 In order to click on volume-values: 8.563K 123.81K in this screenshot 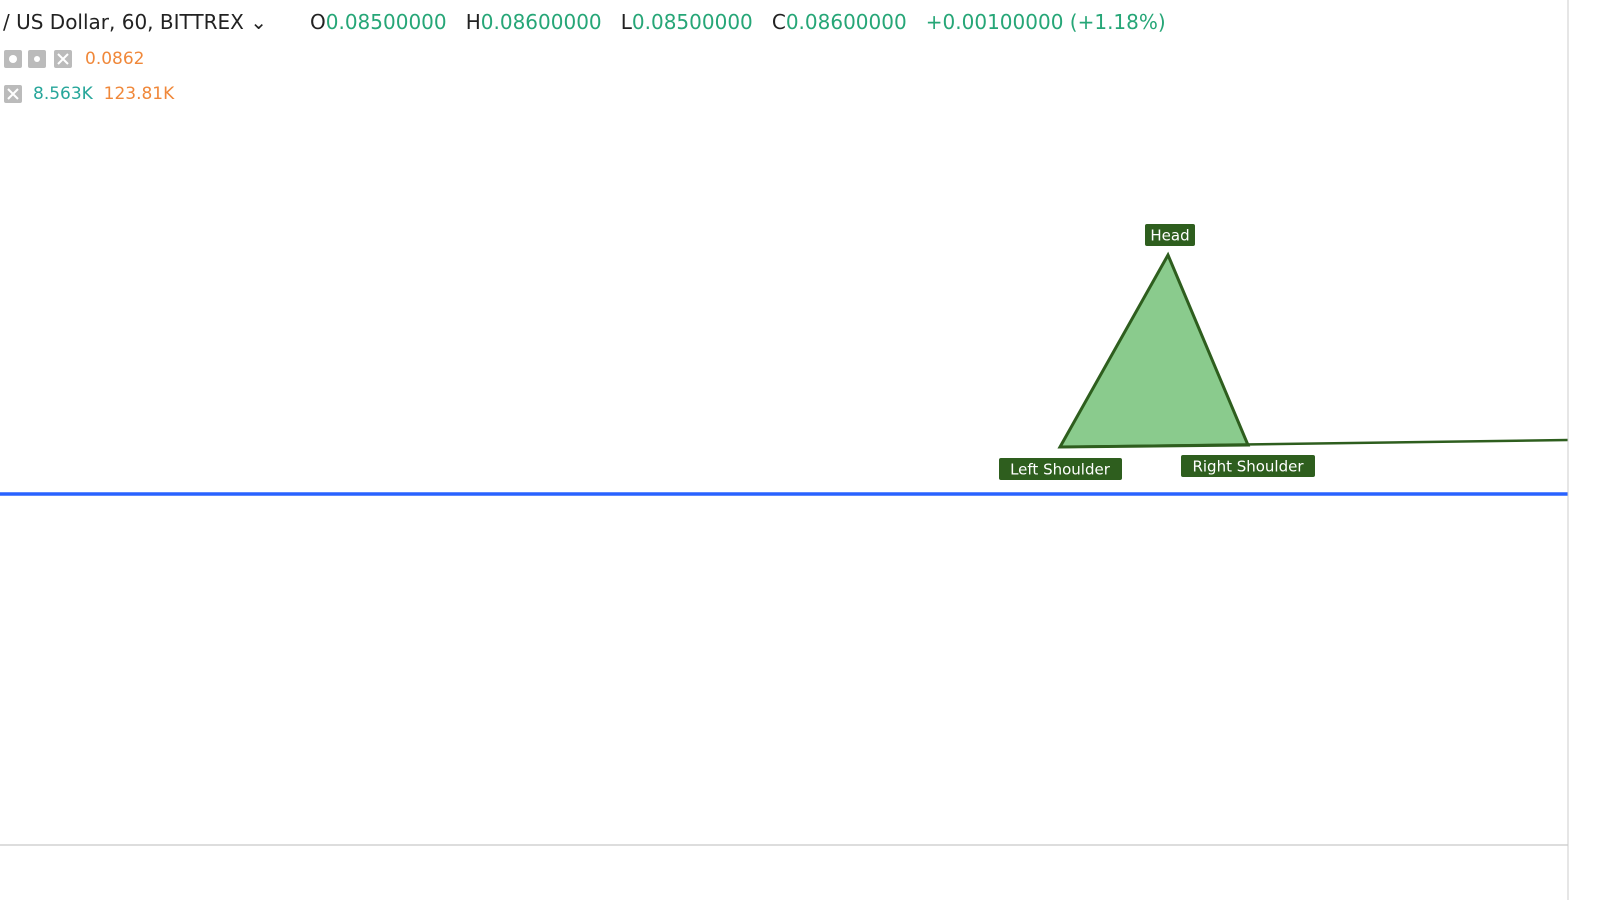, I will do `click(103, 94)`.